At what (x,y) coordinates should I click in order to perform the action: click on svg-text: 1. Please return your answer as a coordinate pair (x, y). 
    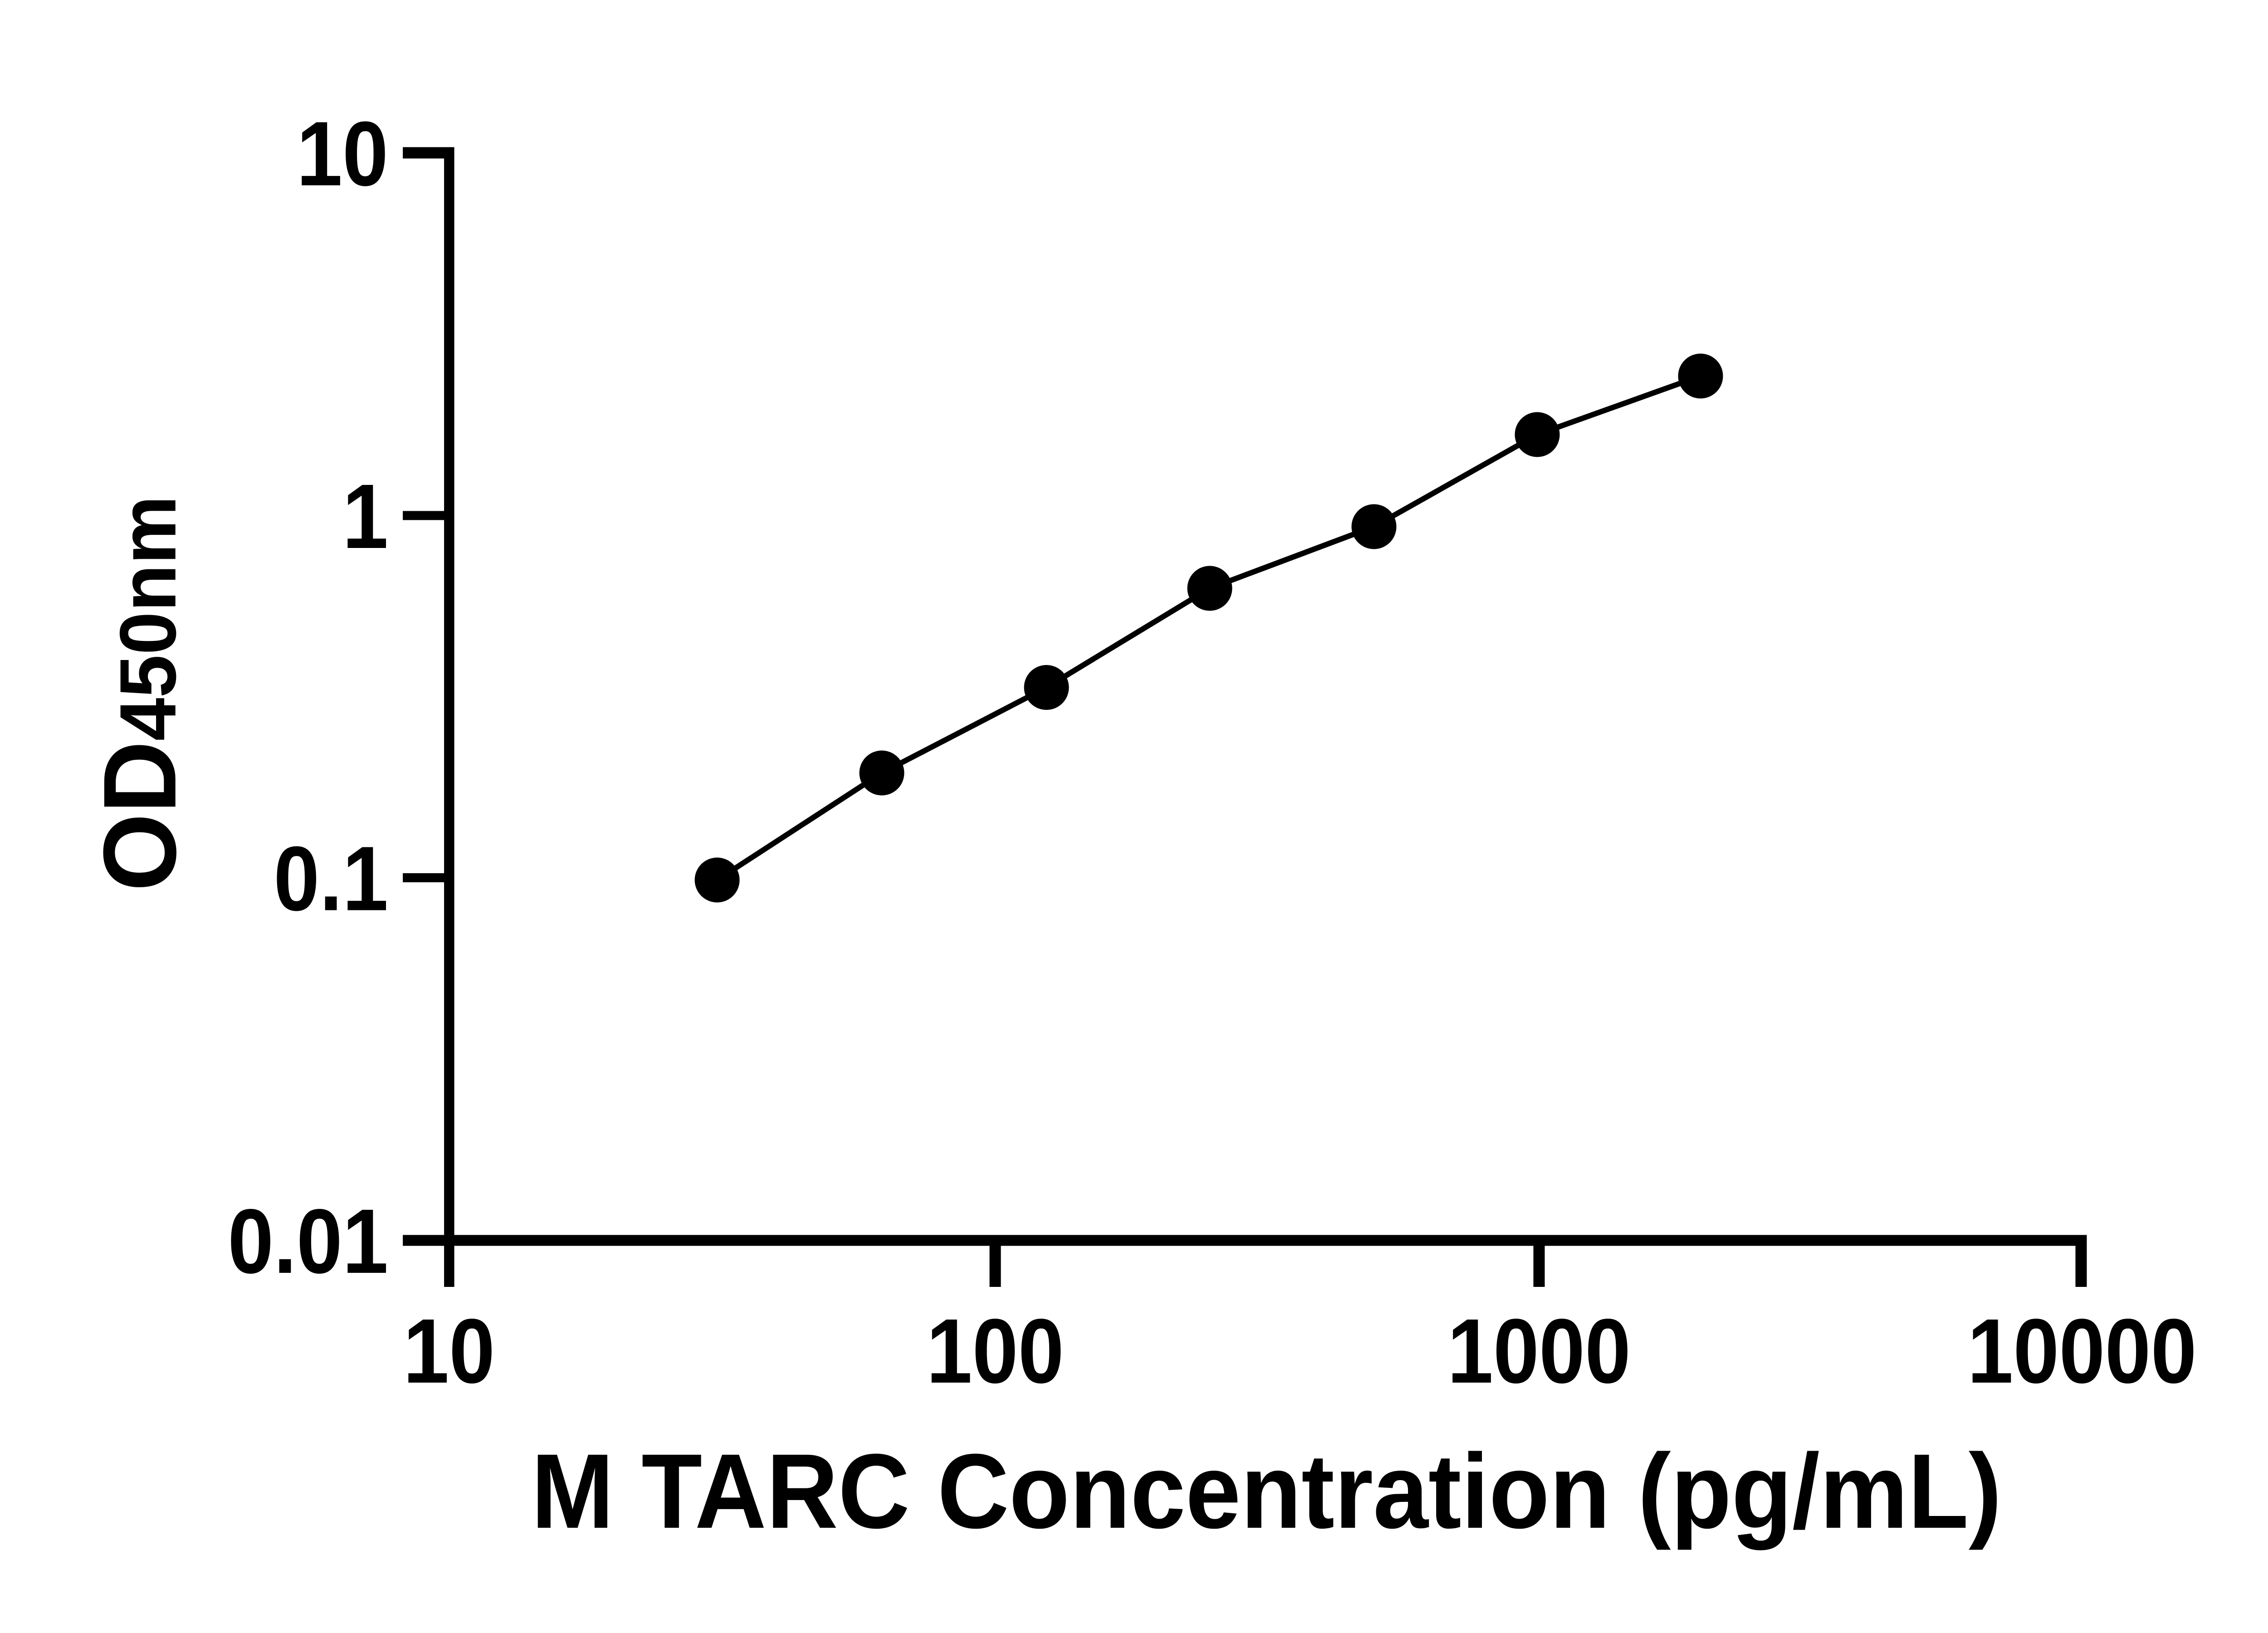
    Looking at the image, I should click on (365, 516).